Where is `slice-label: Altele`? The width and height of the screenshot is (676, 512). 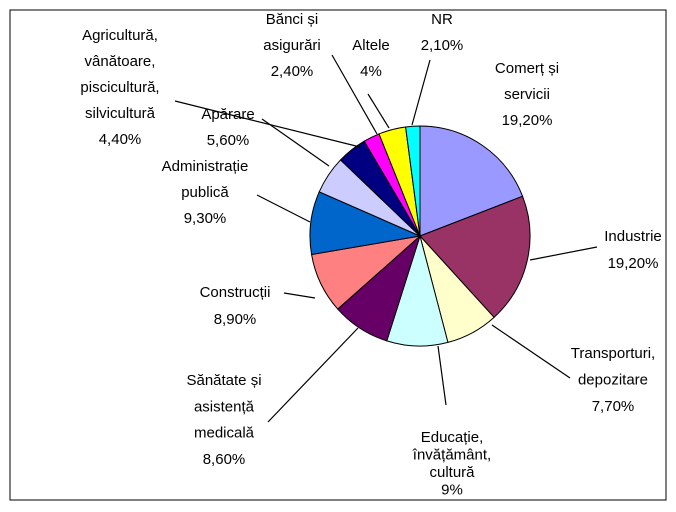
slice-label: Altele is located at coordinates (371, 45).